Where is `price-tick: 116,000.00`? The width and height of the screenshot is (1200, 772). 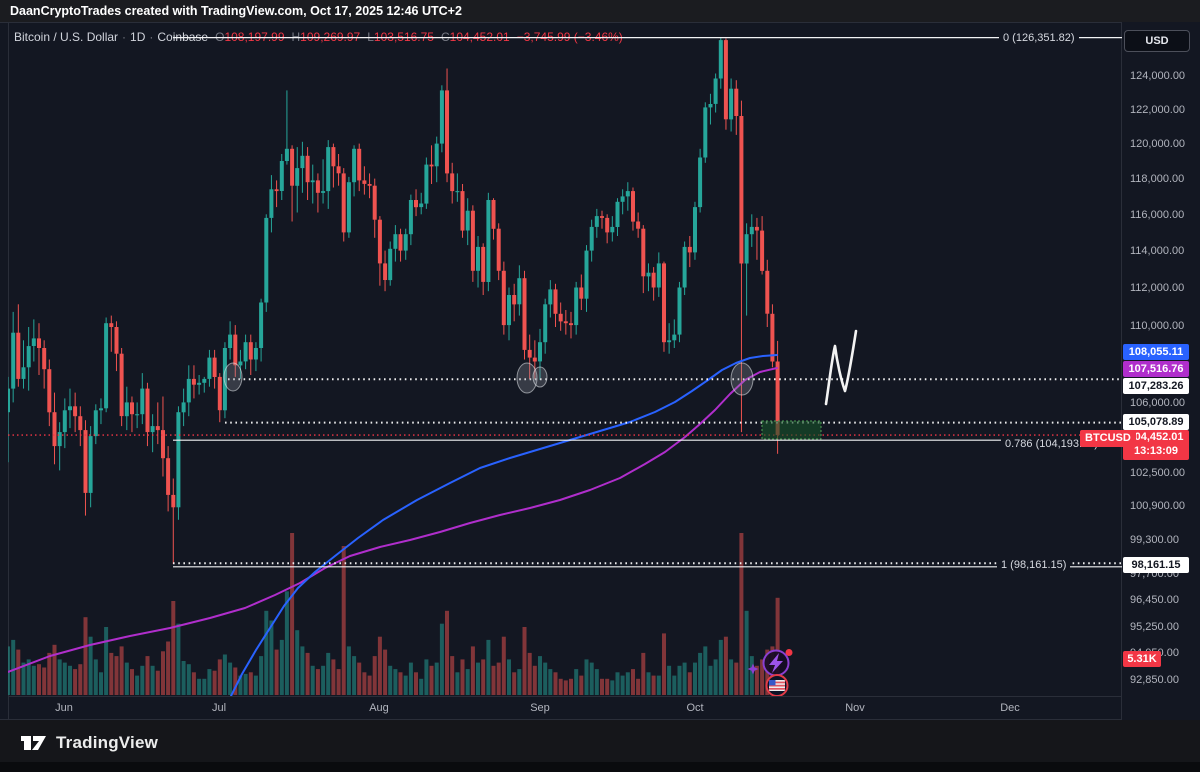
price-tick: 116,000.00 is located at coordinates (1157, 215).